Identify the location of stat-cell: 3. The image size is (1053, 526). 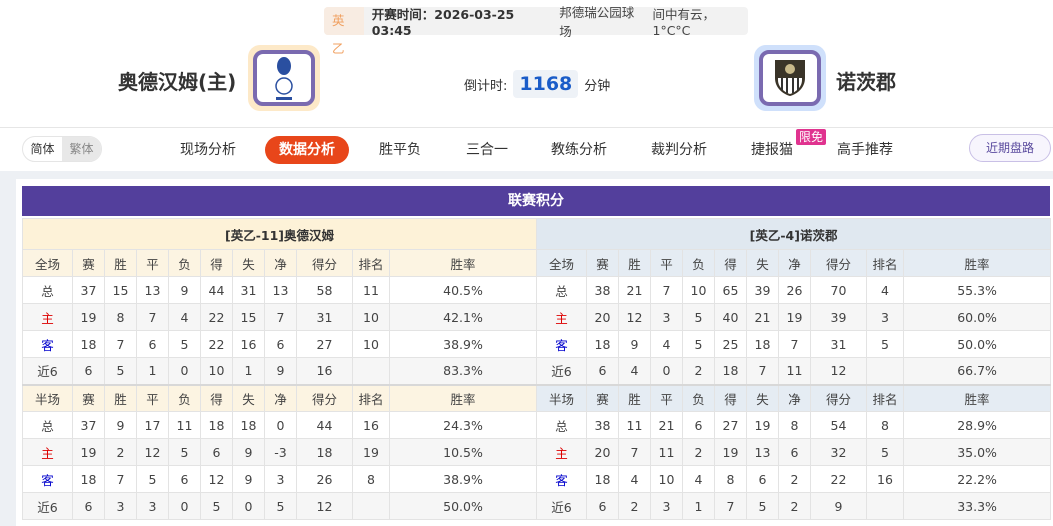
(885, 317).